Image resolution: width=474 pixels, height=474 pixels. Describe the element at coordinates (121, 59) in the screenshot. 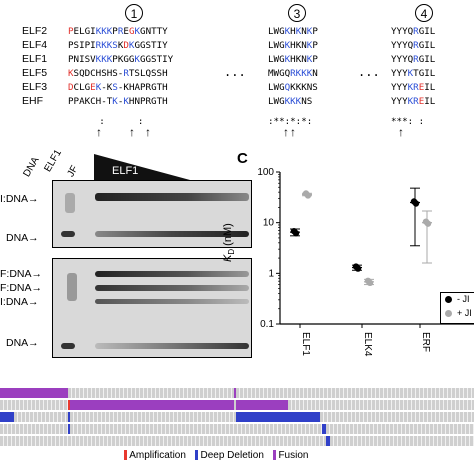

I see `sequence-seg1: PNISVKKKPKGGKGGSTIY` at that location.